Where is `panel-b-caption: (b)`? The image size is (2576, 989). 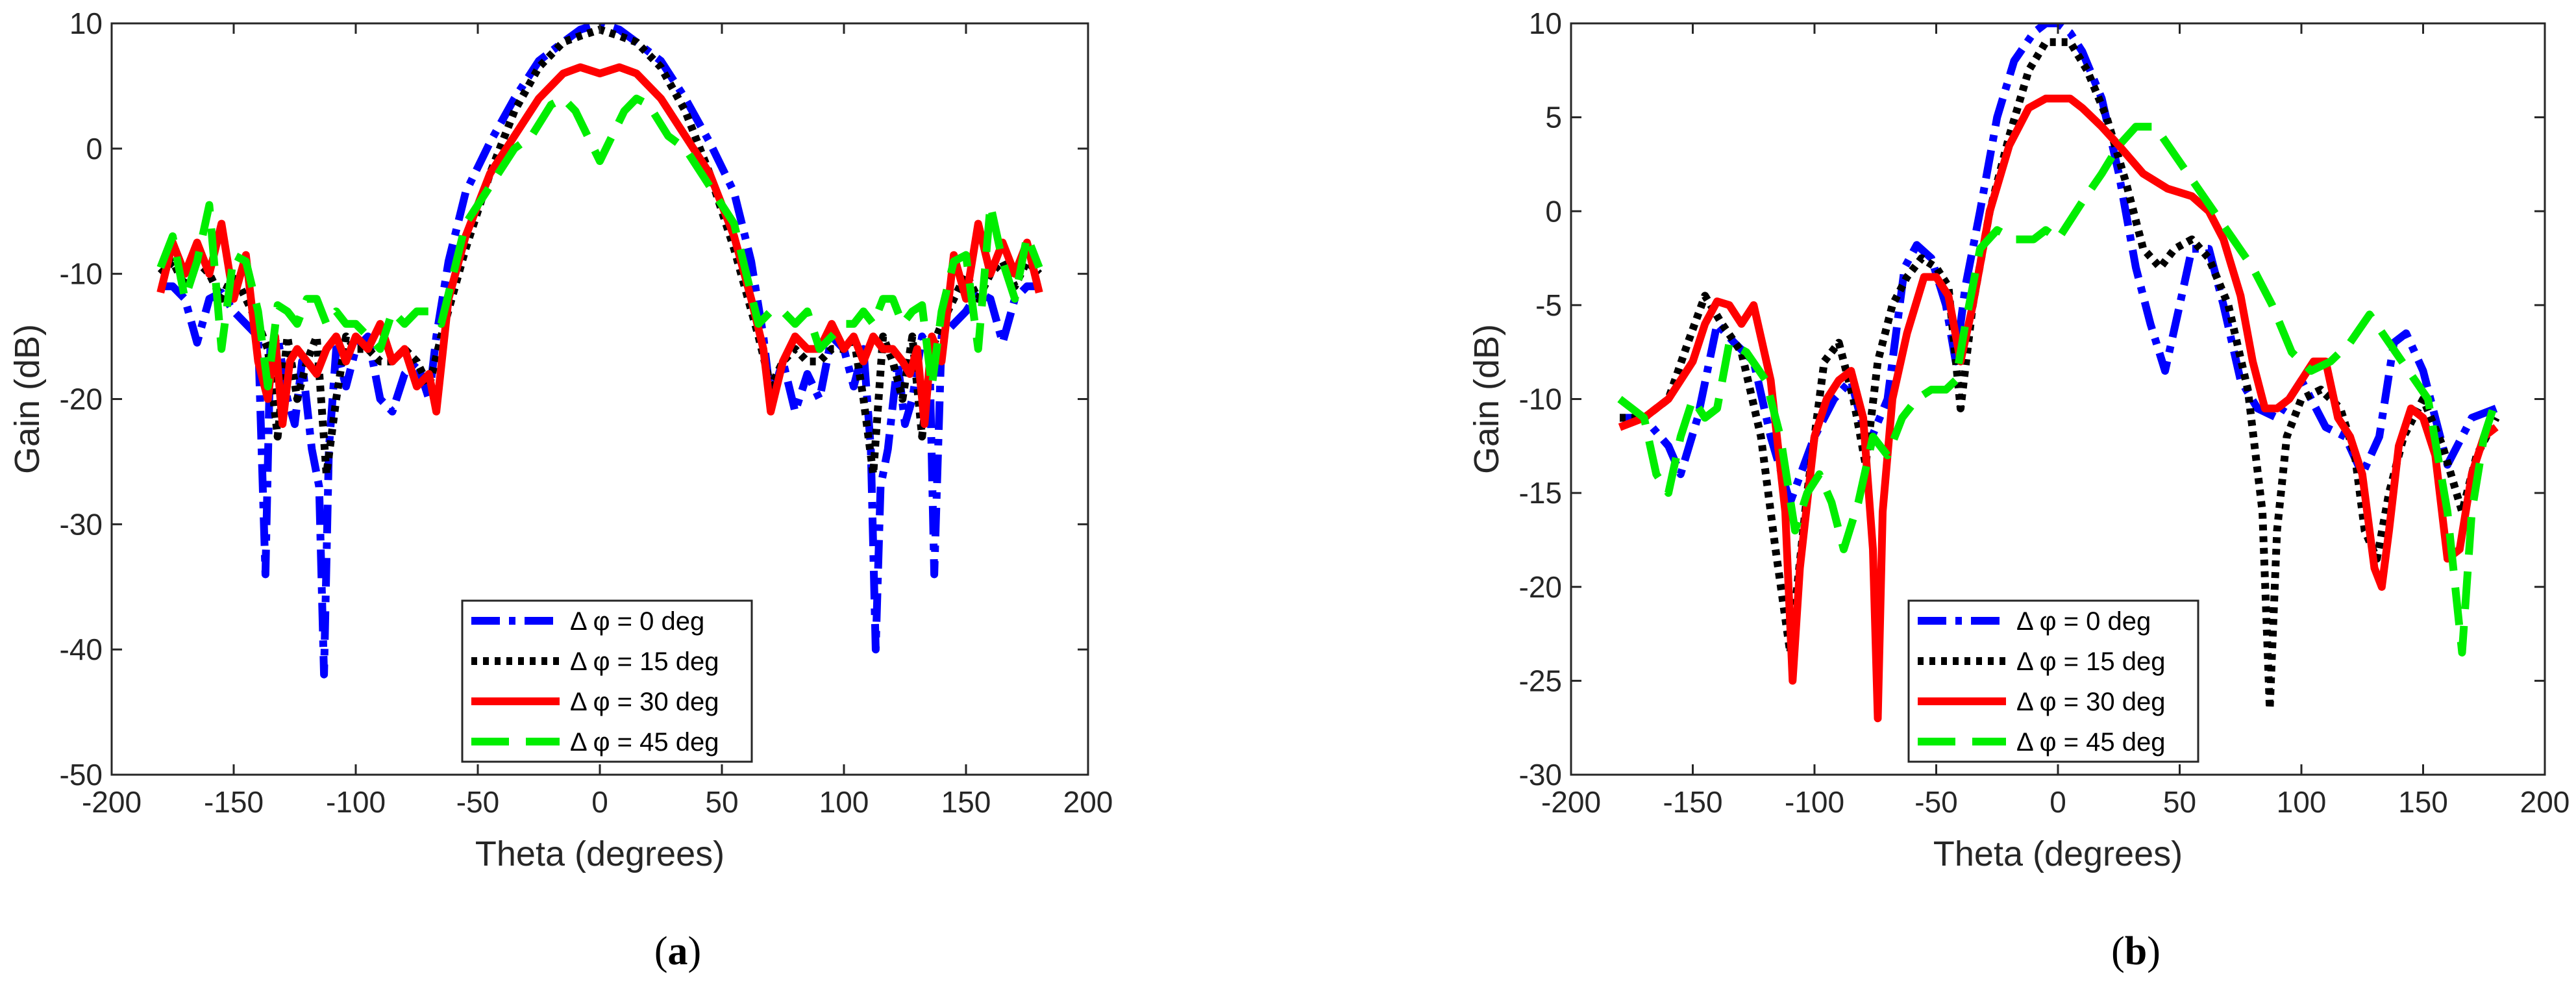 panel-b-caption: (b) is located at coordinates (2136, 951).